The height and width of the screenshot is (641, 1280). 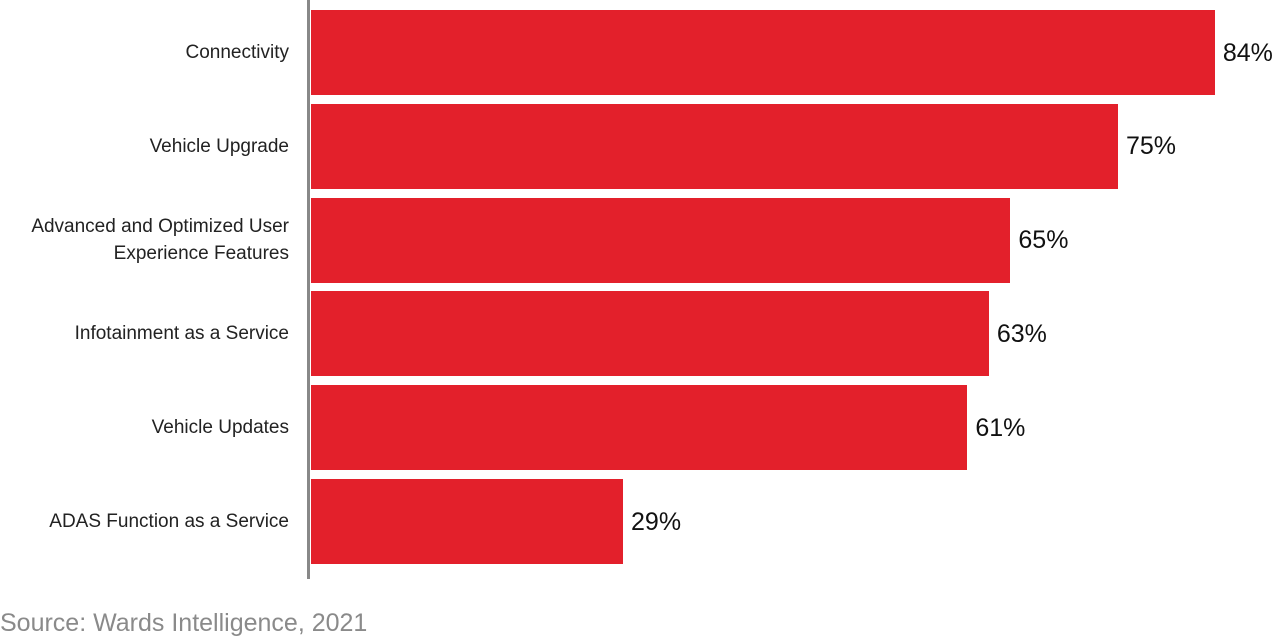 I want to click on value-label: 84%, so click(x=1247, y=52).